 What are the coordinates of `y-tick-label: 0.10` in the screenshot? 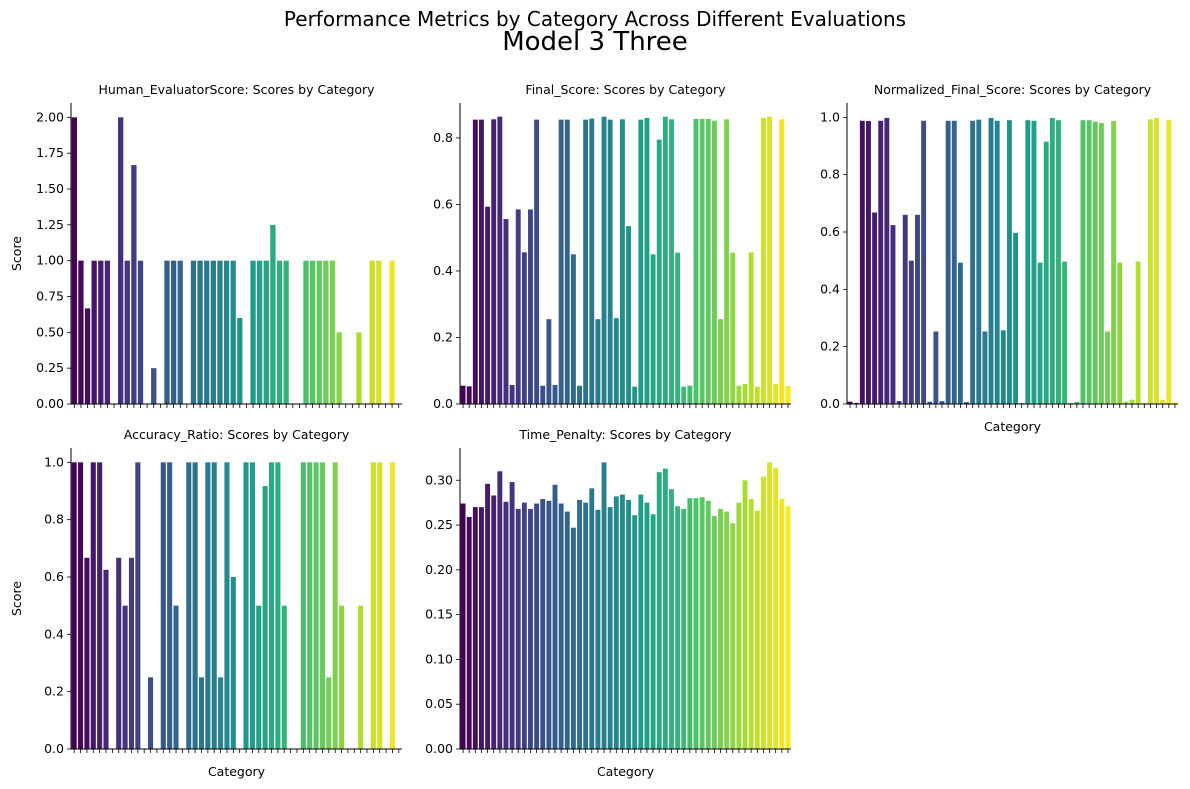 It's located at (439, 658).